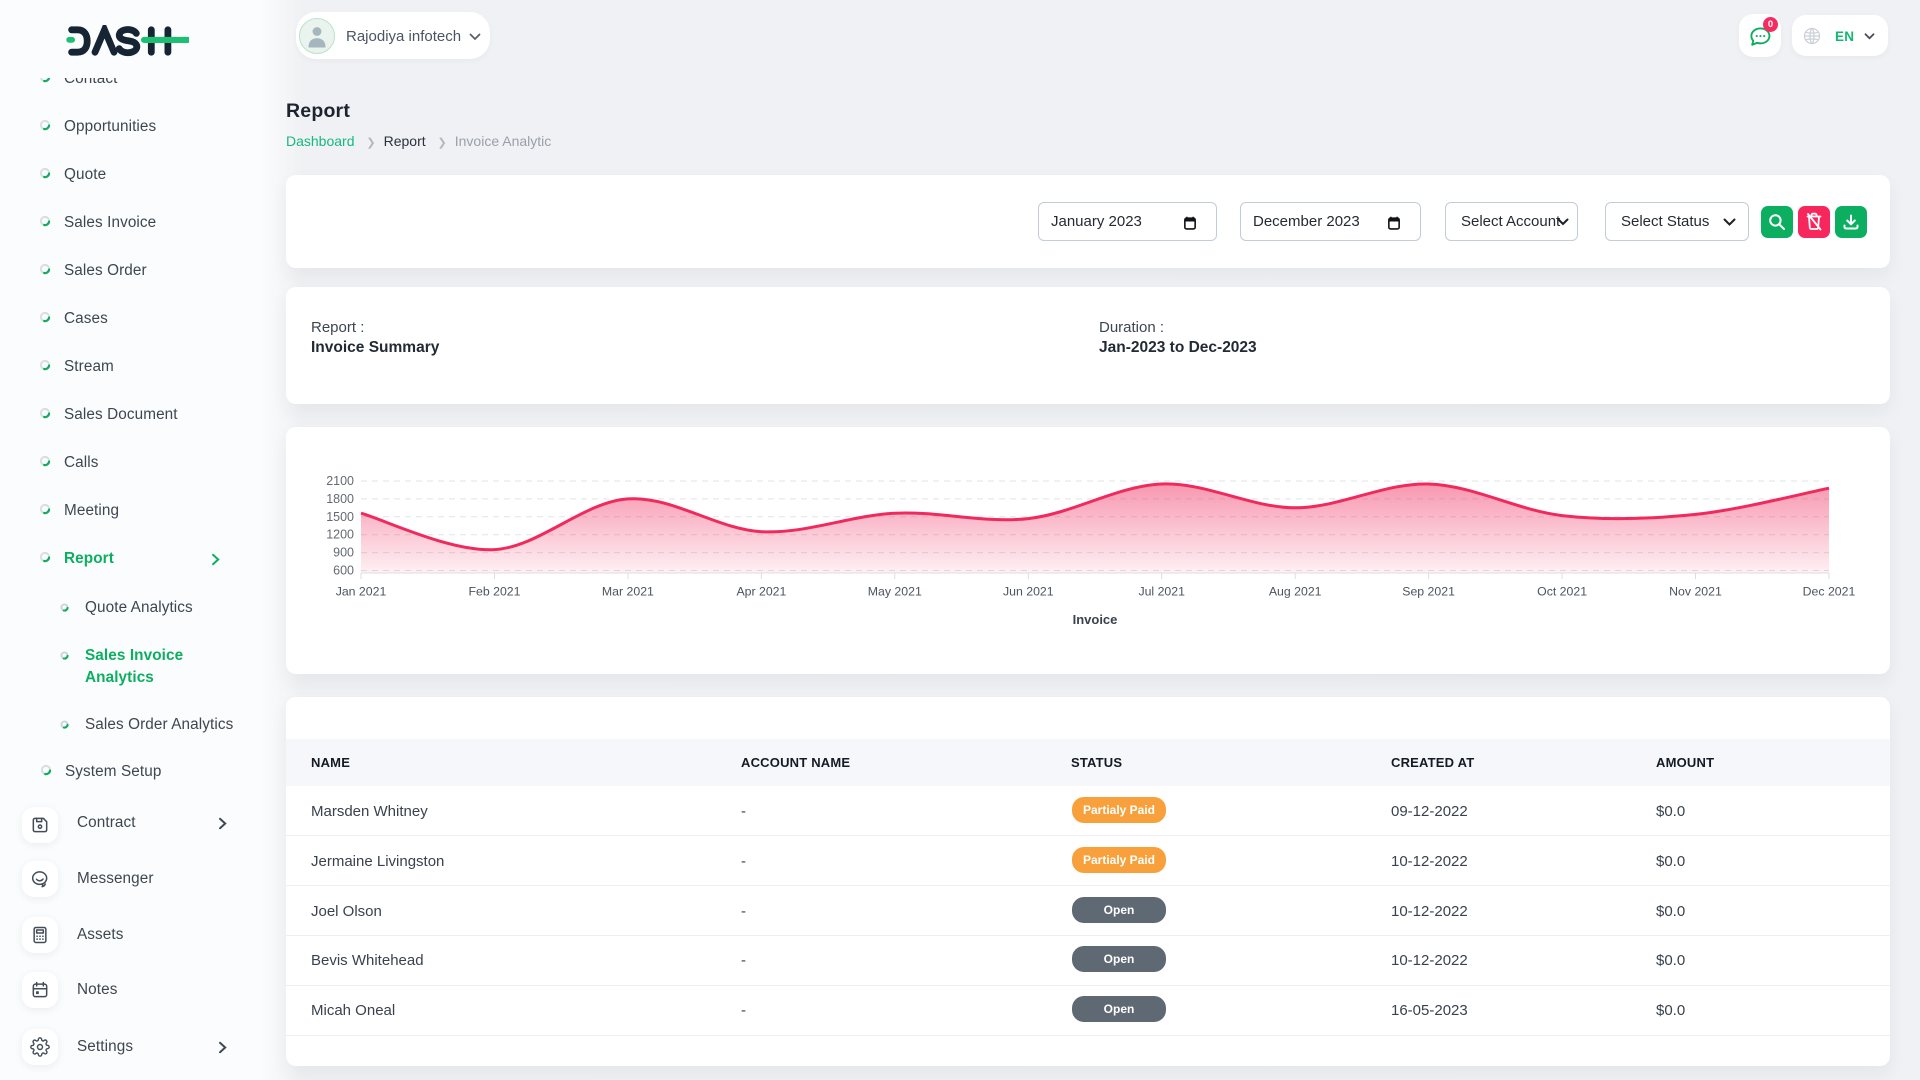 Image resolution: width=1920 pixels, height=1080 pixels. What do you see at coordinates (1028, 592) in the screenshot?
I see `svg-text: Jun 2021` at bounding box center [1028, 592].